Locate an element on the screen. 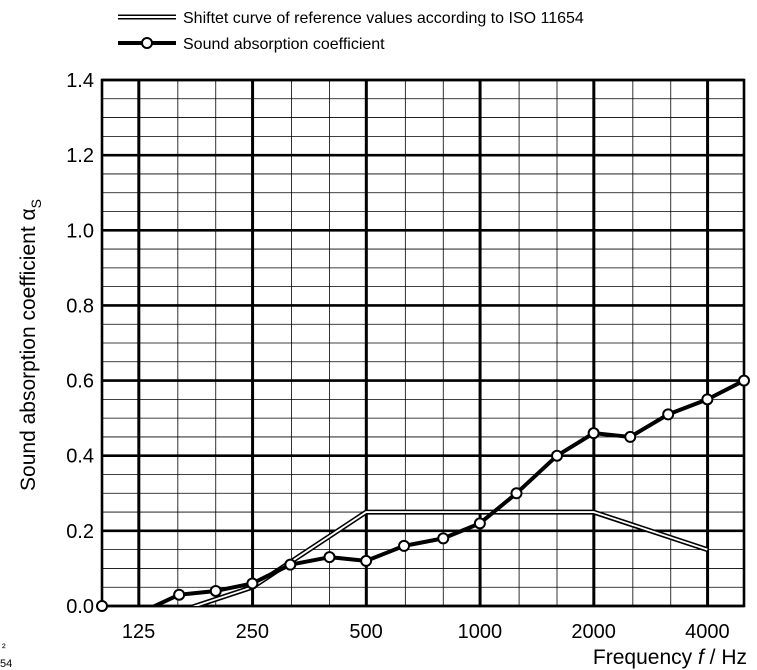 This screenshot has height=670, width=757. y-axis-title: Sound absorption coefficient αS is located at coordinates (30, 345).